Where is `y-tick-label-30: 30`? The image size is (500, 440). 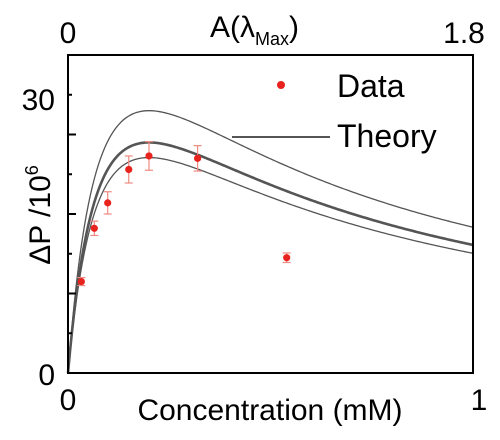 y-tick-label-30: 30 is located at coordinates (38, 100).